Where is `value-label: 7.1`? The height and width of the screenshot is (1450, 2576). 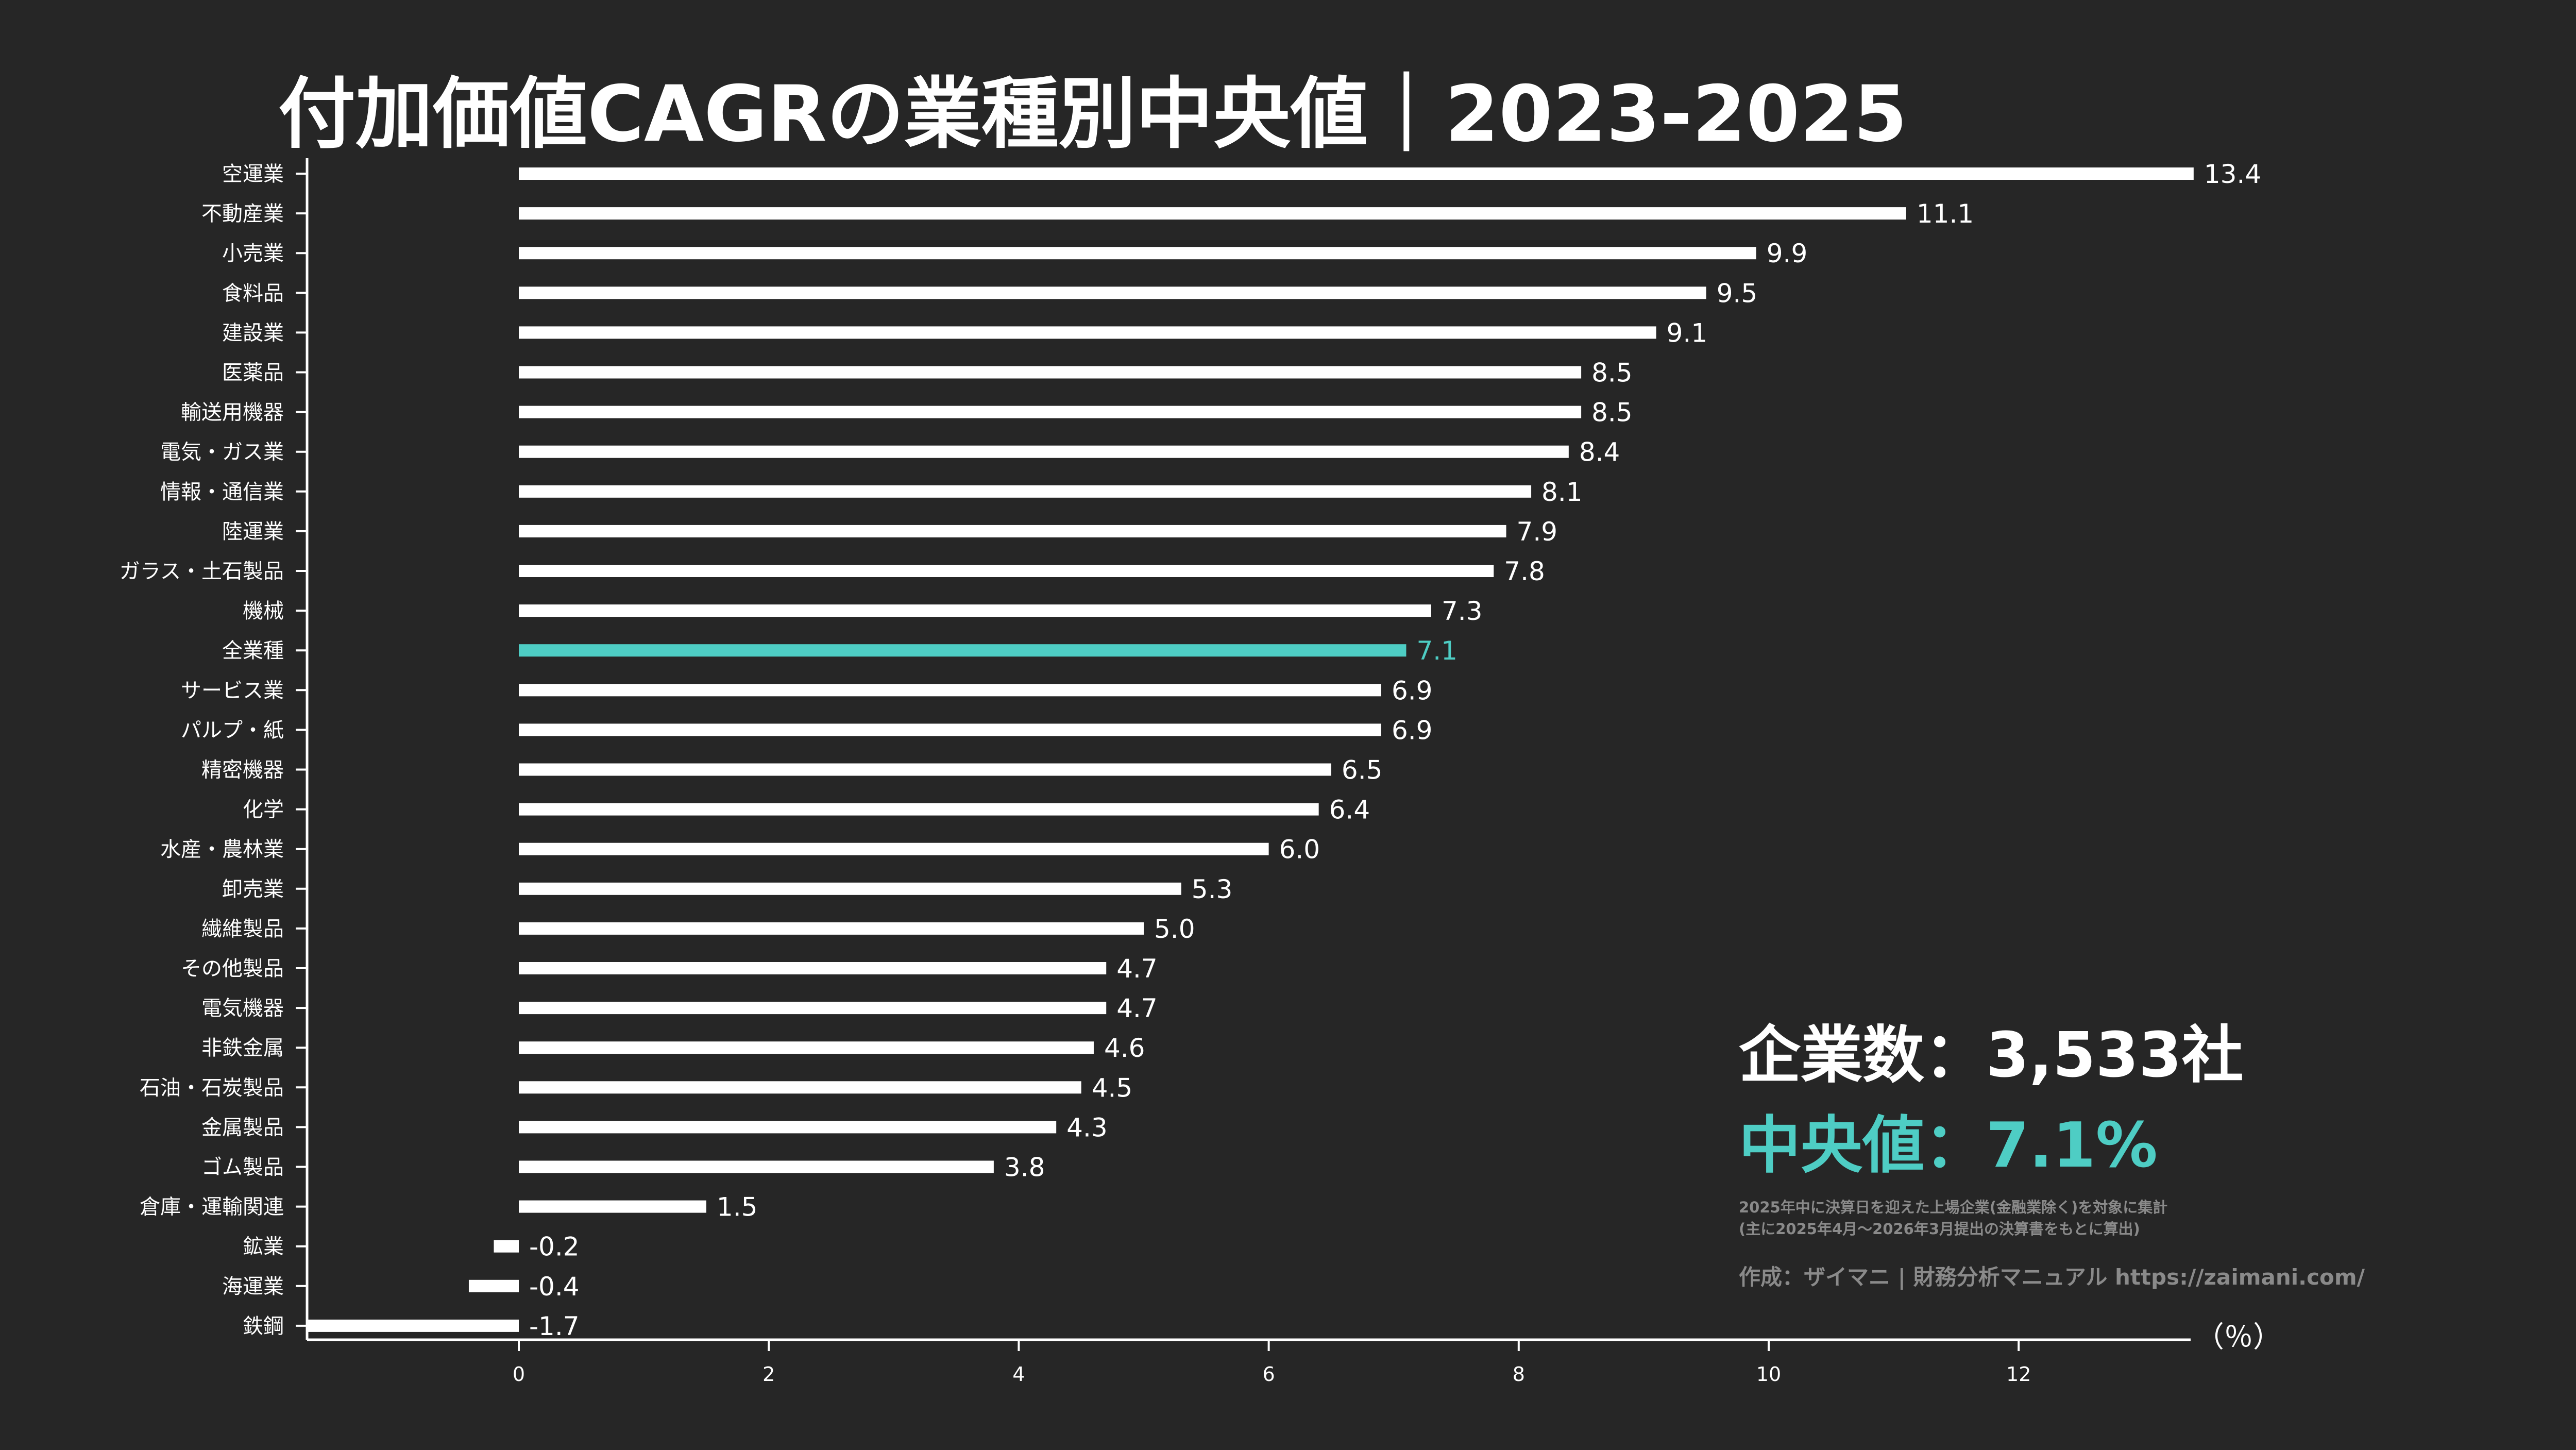
value-label: 7.1 is located at coordinates (1437, 651).